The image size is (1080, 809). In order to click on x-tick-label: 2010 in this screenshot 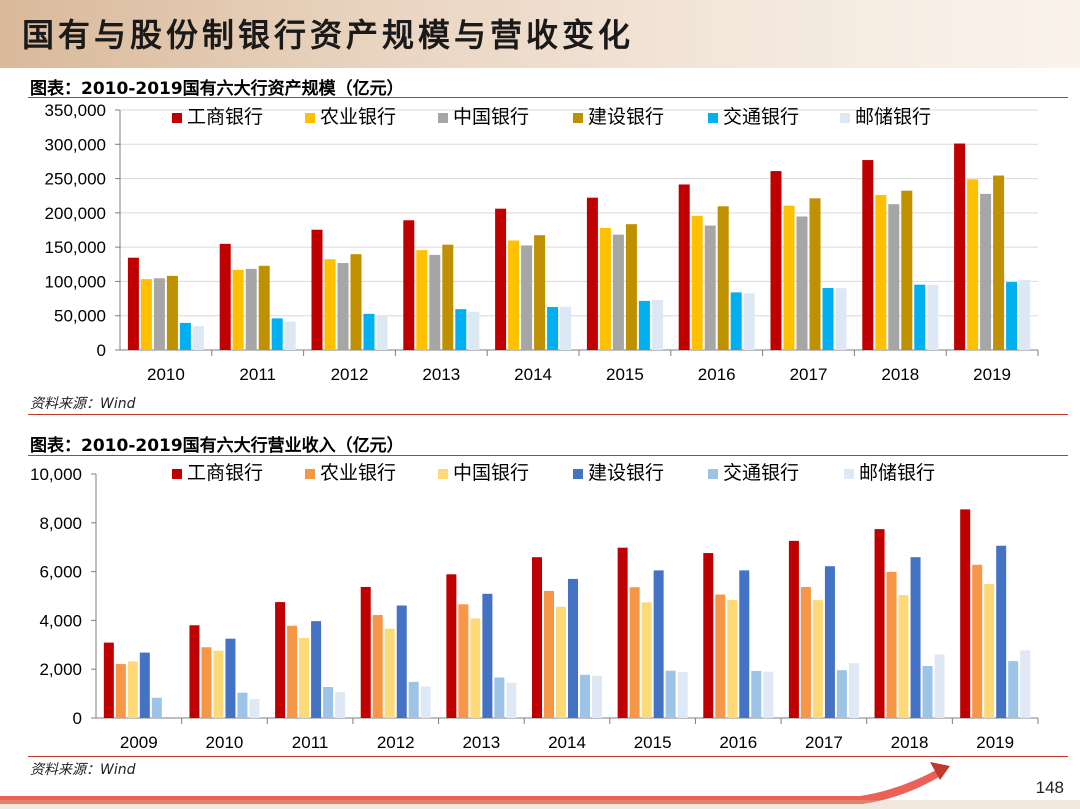, I will do `click(225, 742)`.